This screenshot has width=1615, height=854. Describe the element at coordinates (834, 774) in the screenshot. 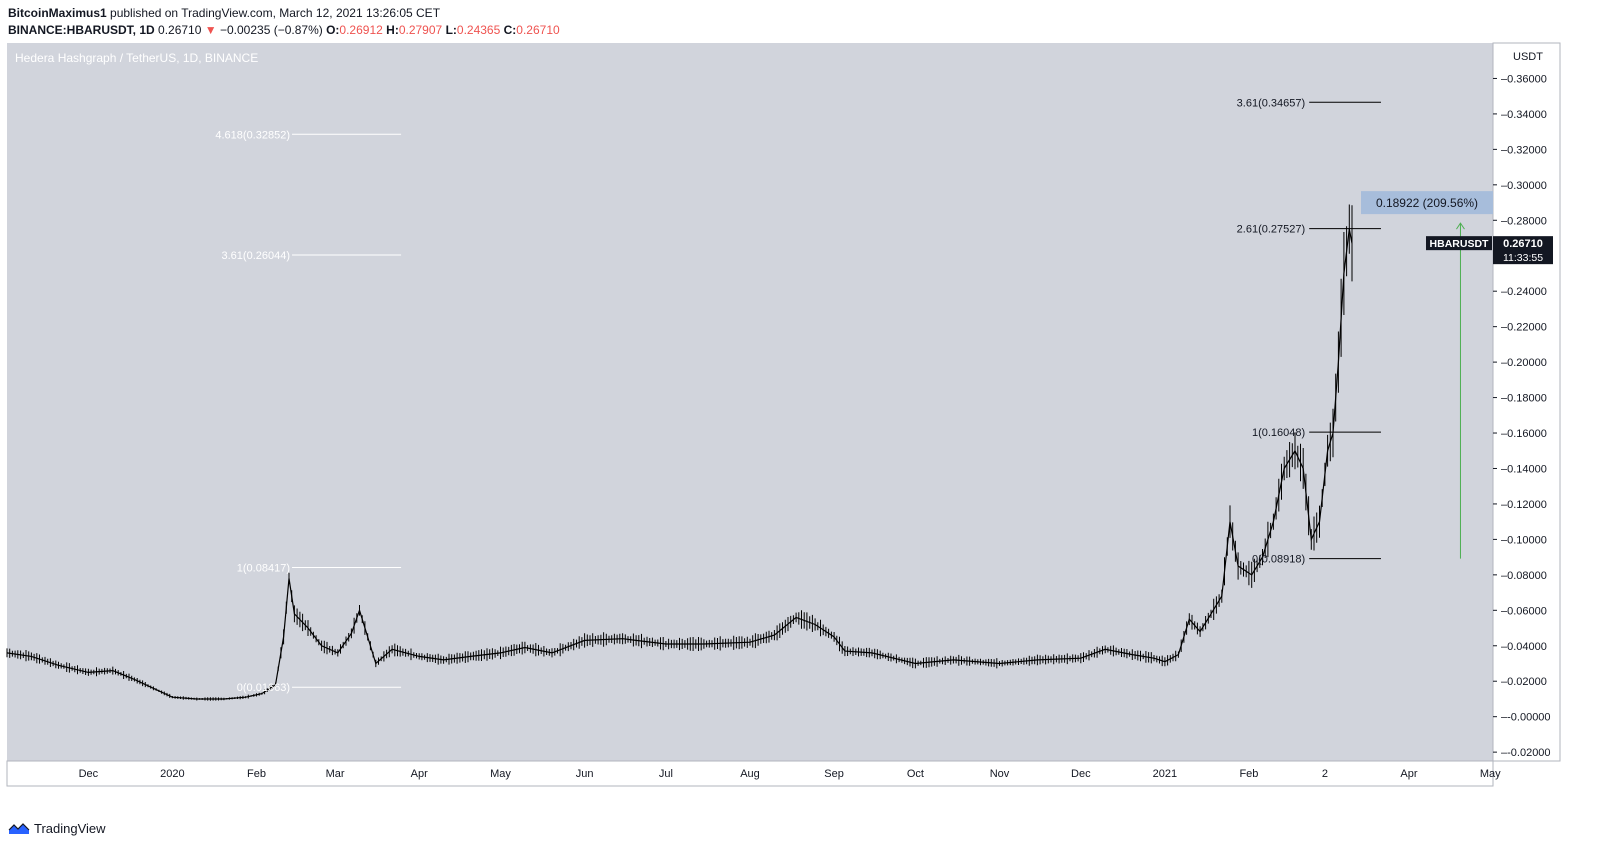

I see `x-tick-label: Sep` at that location.